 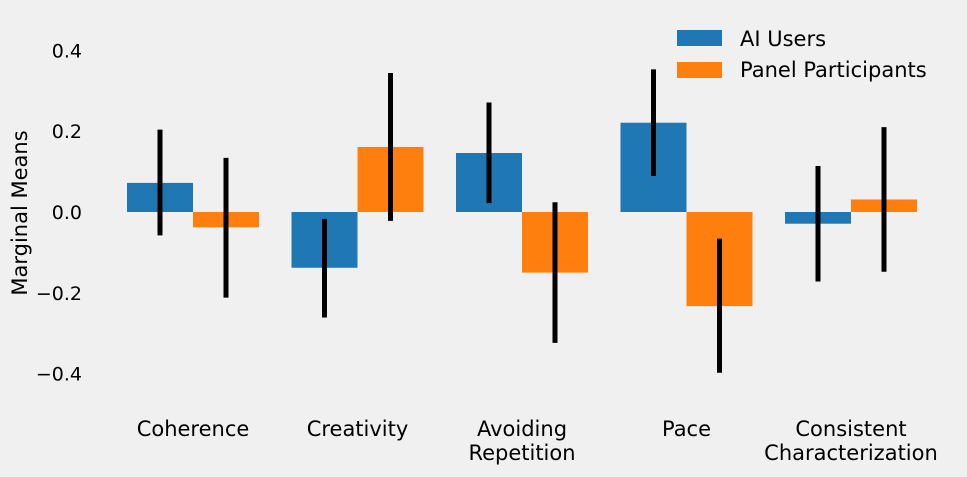 I want to click on x-tick-label-coherence: Coherence, so click(x=193, y=429).